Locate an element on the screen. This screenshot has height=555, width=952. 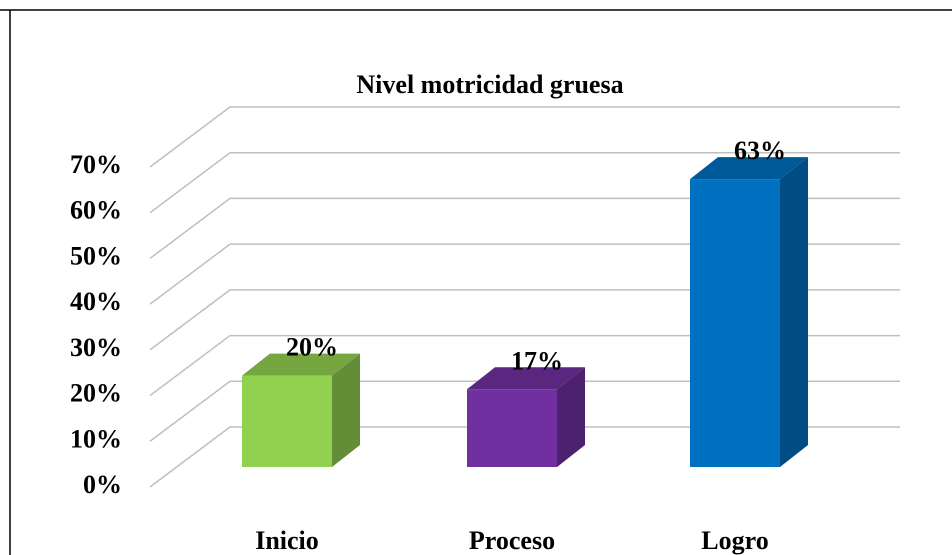
x-tick-label: Logro is located at coordinates (734, 540).